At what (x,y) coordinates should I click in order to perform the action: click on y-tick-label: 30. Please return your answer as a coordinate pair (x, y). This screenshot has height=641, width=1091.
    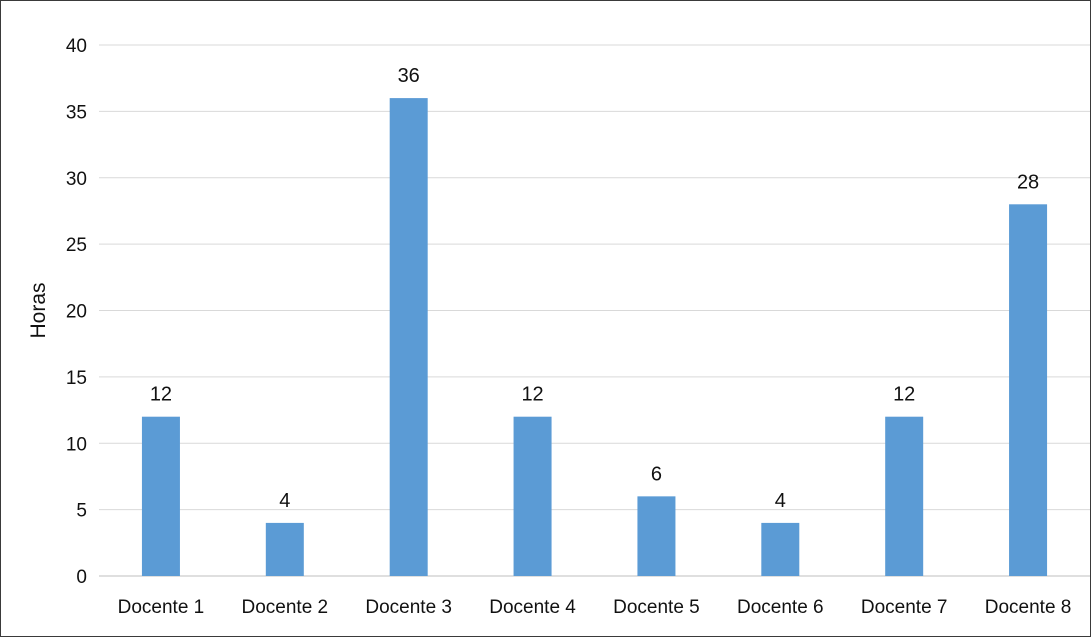
    Looking at the image, I should click on (76, 179).